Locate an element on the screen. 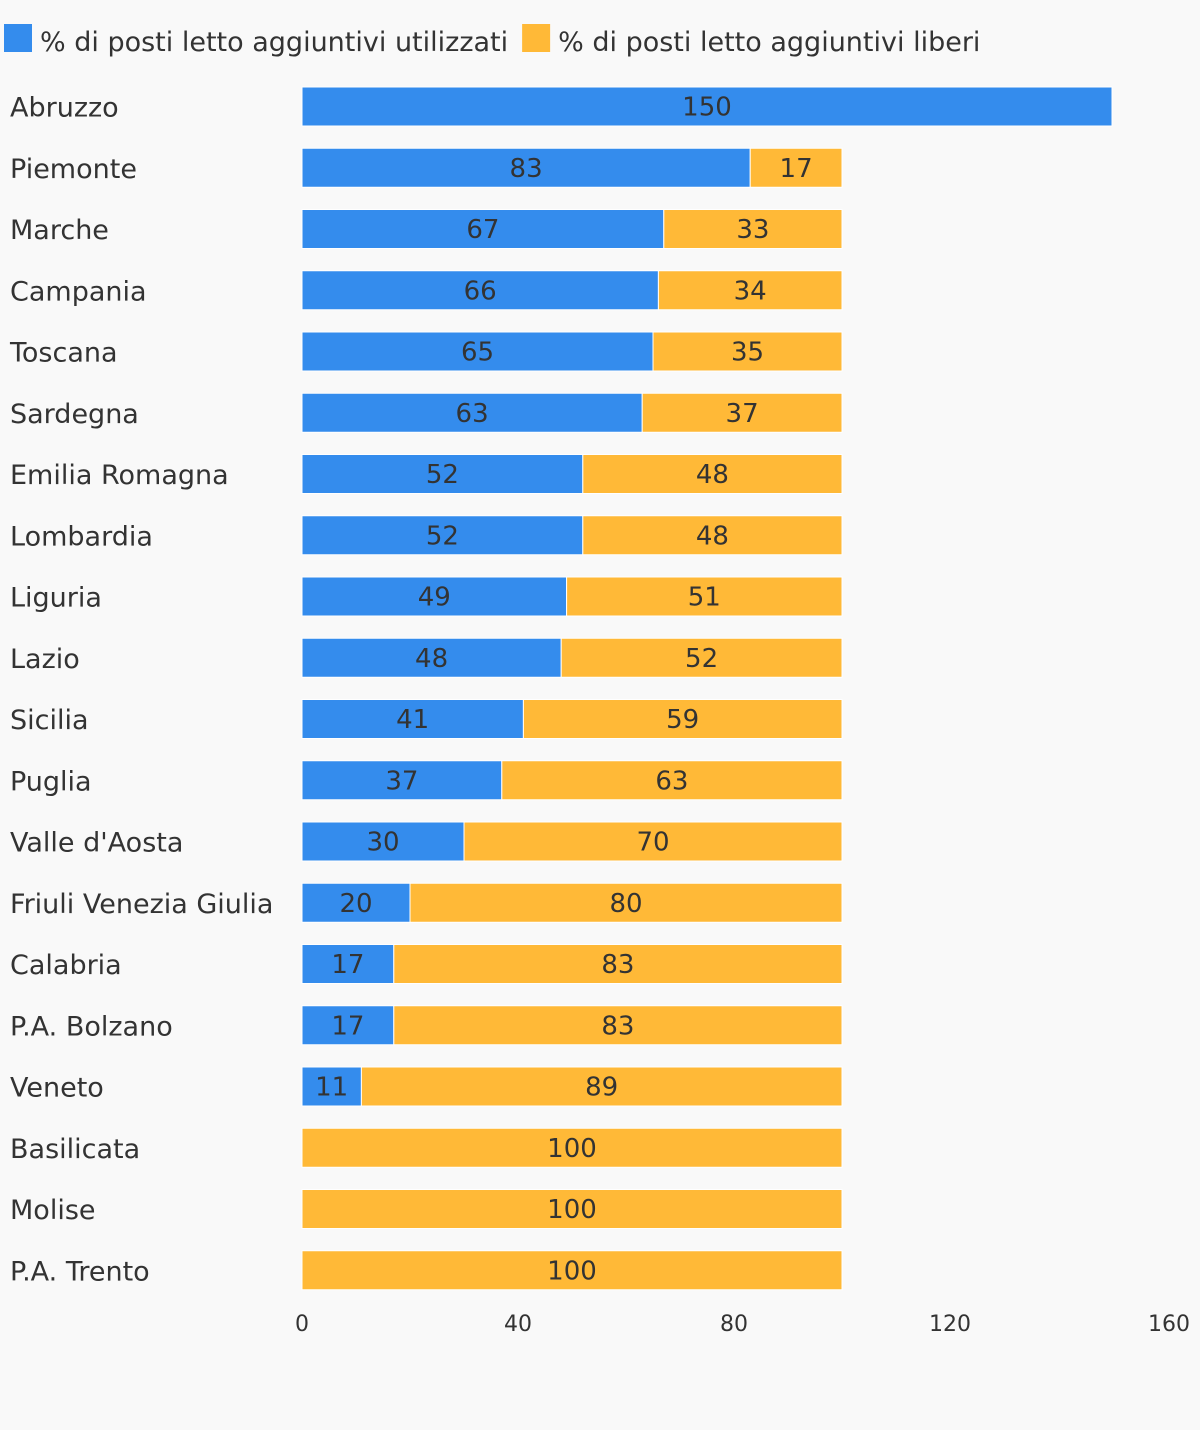 The image size is (1200, 1430). data-label-1: 63 is located at coordinates (671, 781).